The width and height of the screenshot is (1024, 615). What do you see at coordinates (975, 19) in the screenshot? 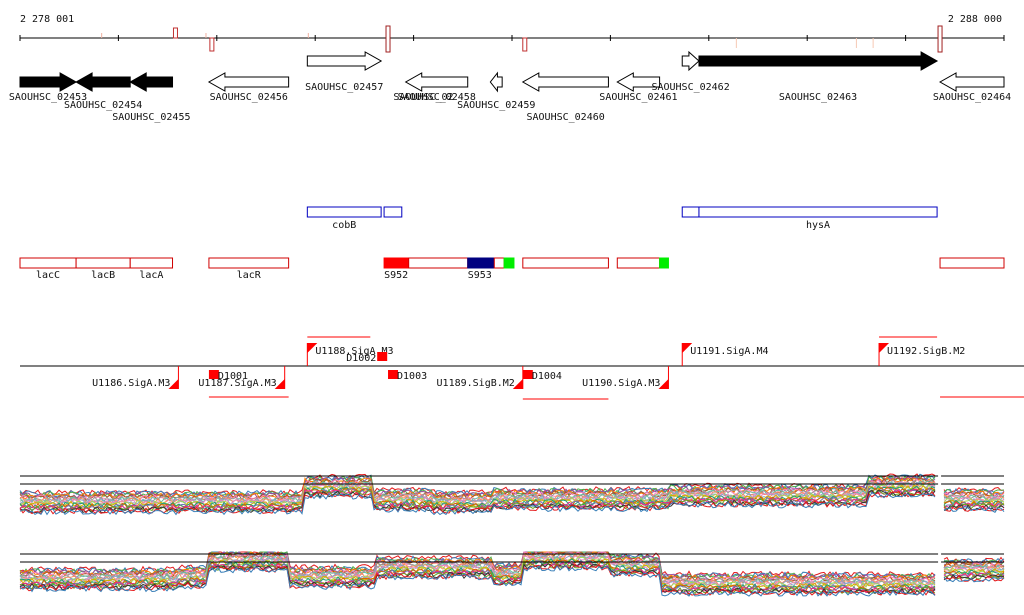
I see `ruler-end-label: 2 288 000` at bounding box center [975, 19].